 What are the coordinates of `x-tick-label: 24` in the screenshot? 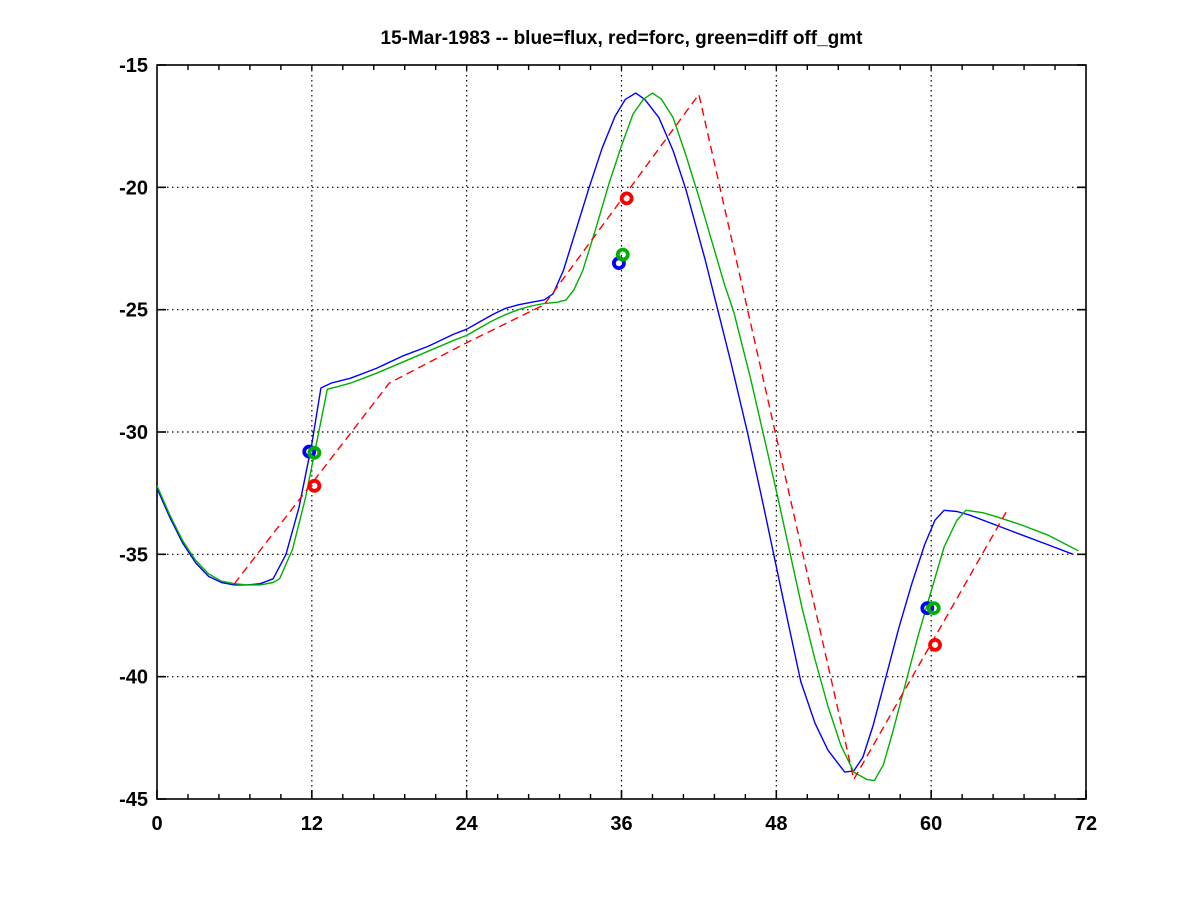 It's located at (467, 824).